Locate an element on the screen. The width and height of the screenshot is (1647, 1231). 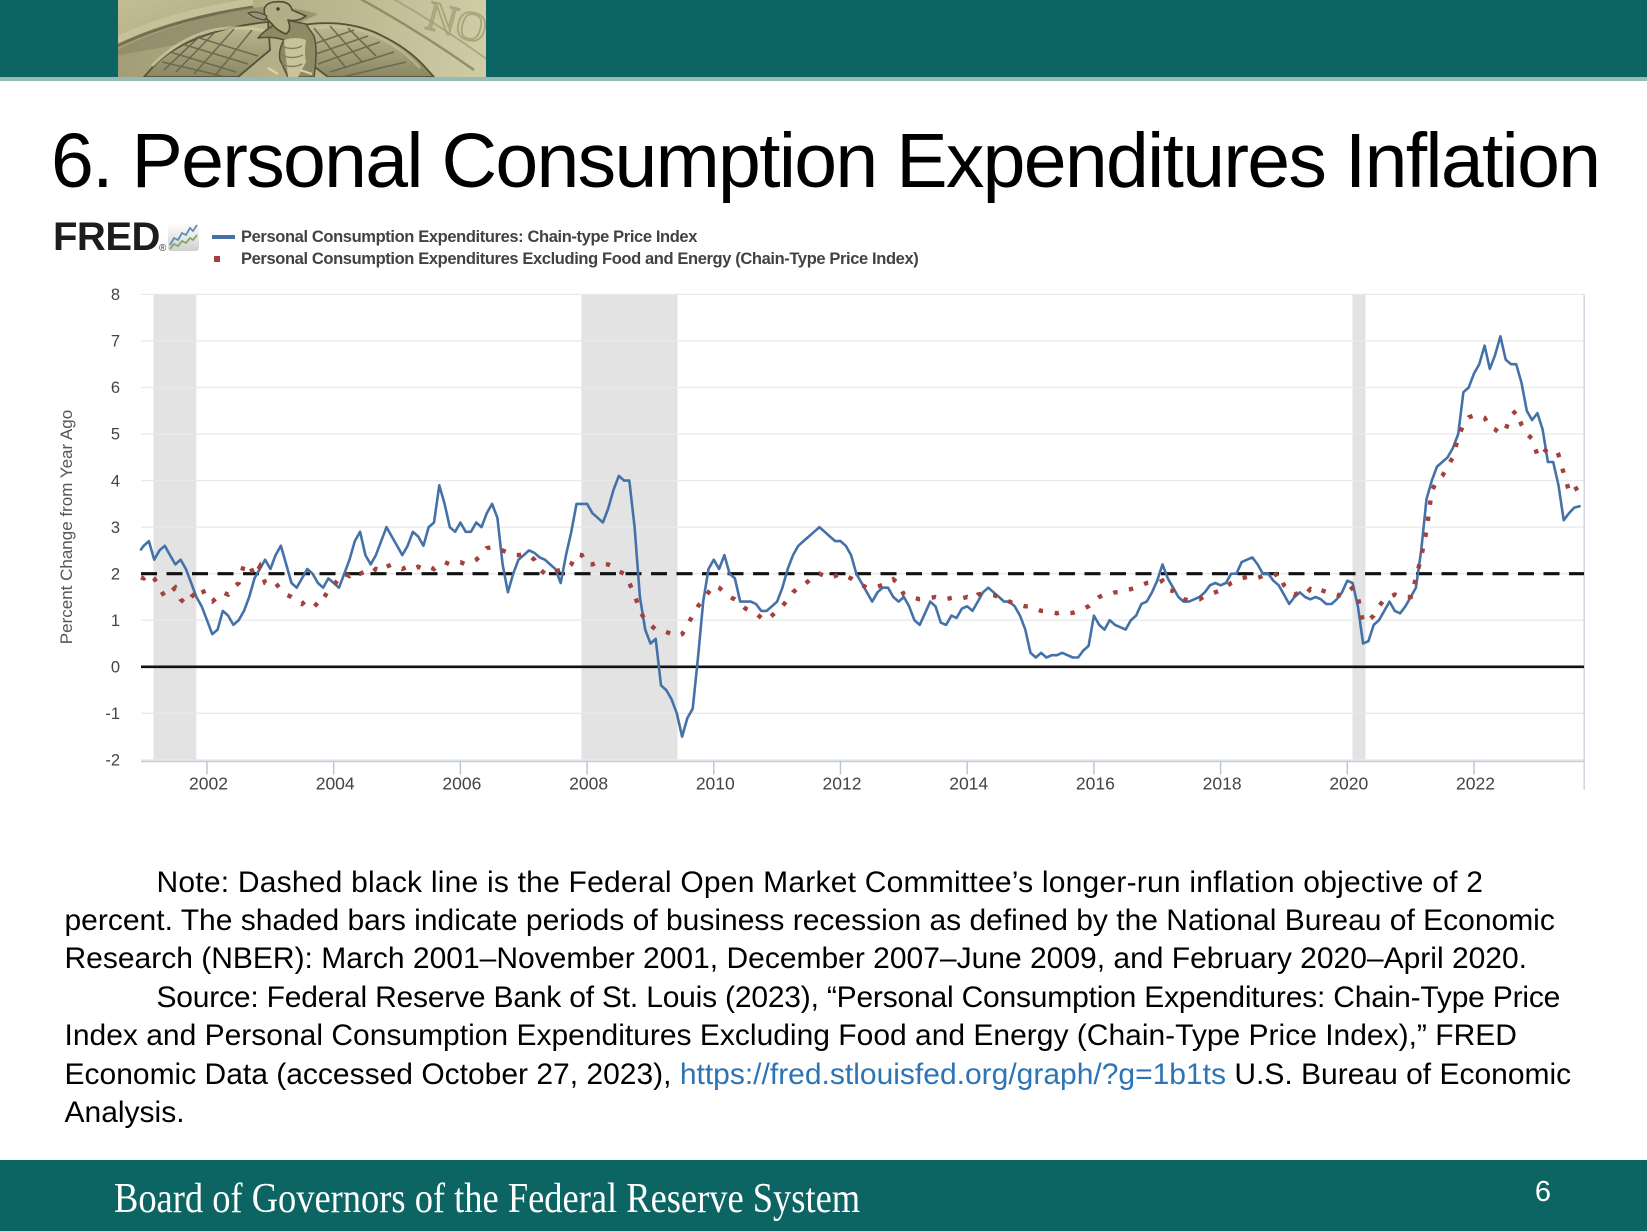
svg-text: 2010 is located at coordinates (715, 783).